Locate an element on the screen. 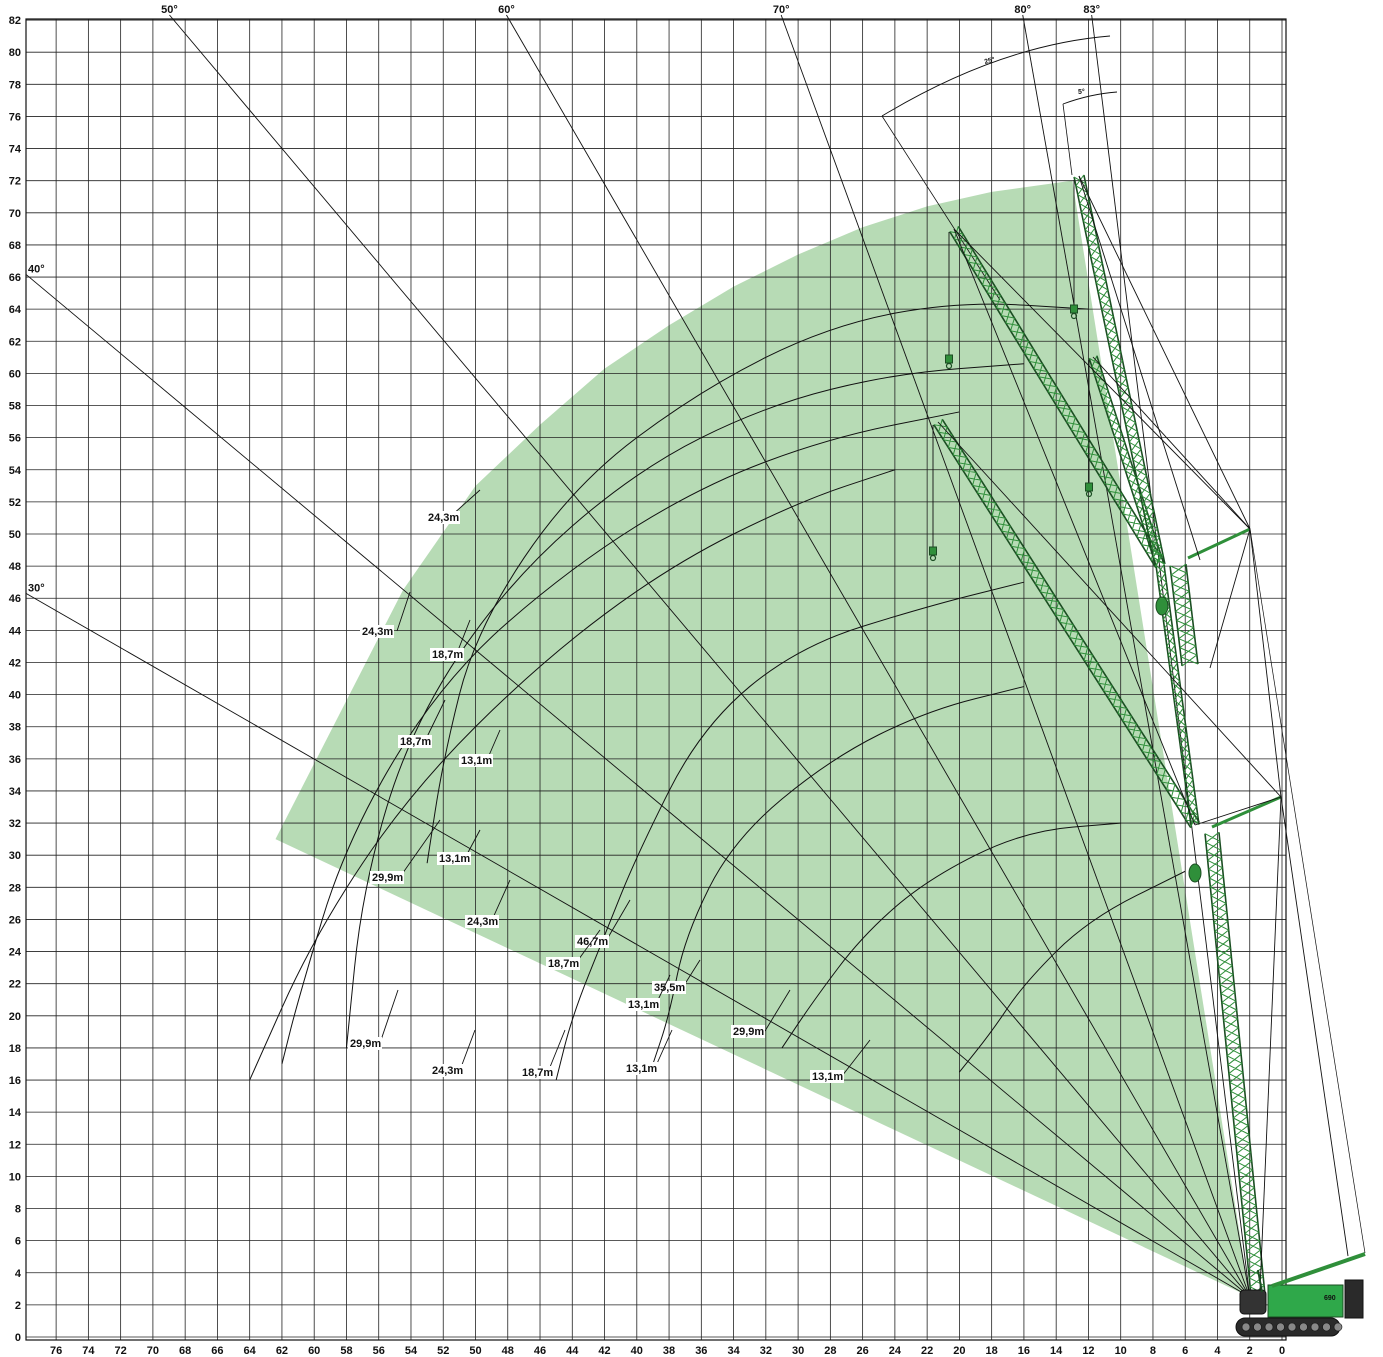 The height and width of the screenshot is (1357, 1383). x-tick-label: 2 is located at coordinates (1250, 1351).